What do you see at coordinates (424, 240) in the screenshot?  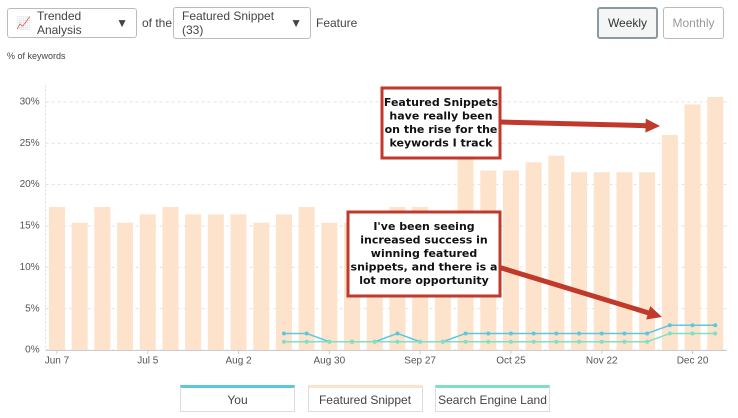 I see `annotation-text: increased success in` at bounding box center [424, 240].